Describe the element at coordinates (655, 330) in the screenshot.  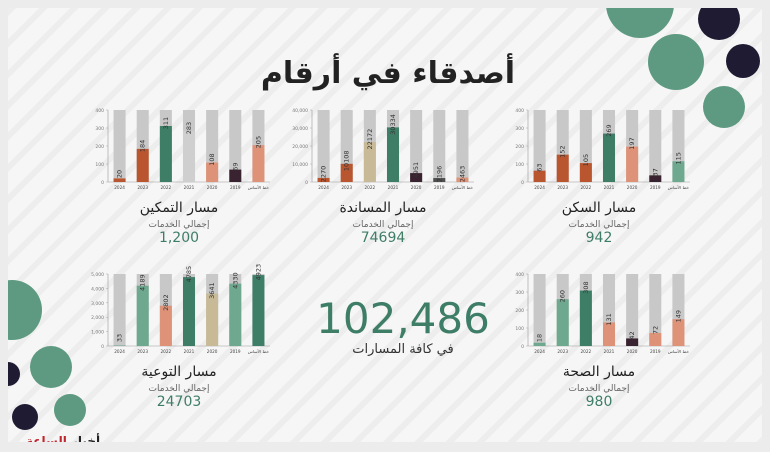
I see `data-label: 72` at that location.